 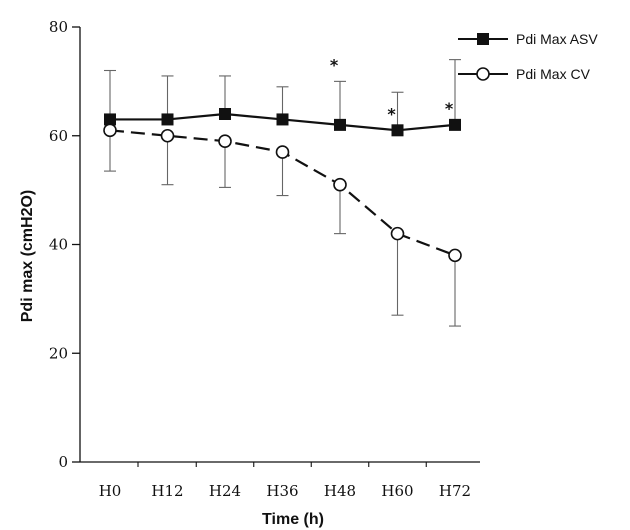 What do you see at coordinates (282, 491) in the screenshot?
I see `x-tick-label: H36` at bounding box center [282, 491].